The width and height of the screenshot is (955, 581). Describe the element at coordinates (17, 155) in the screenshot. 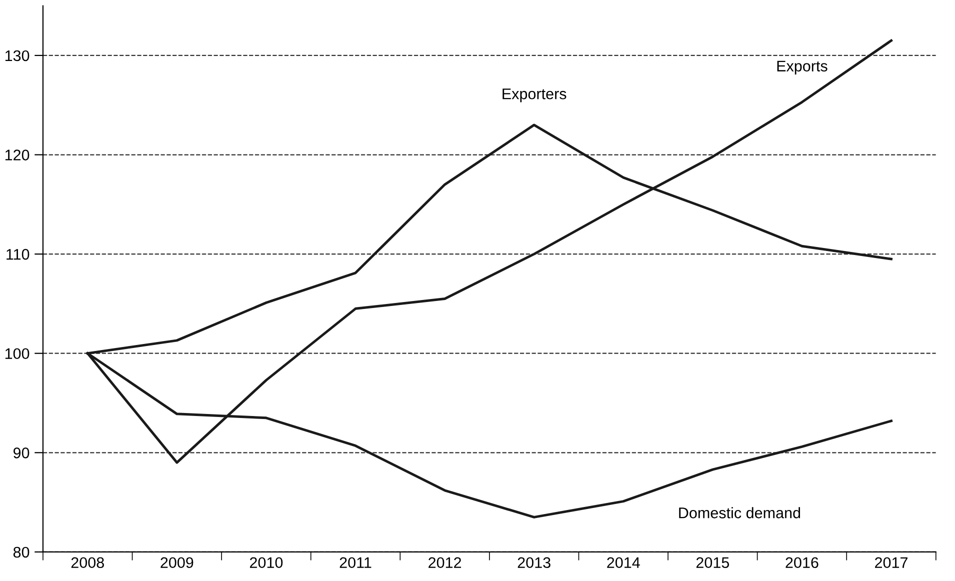

I see `y-tick-label: 120` at that location.